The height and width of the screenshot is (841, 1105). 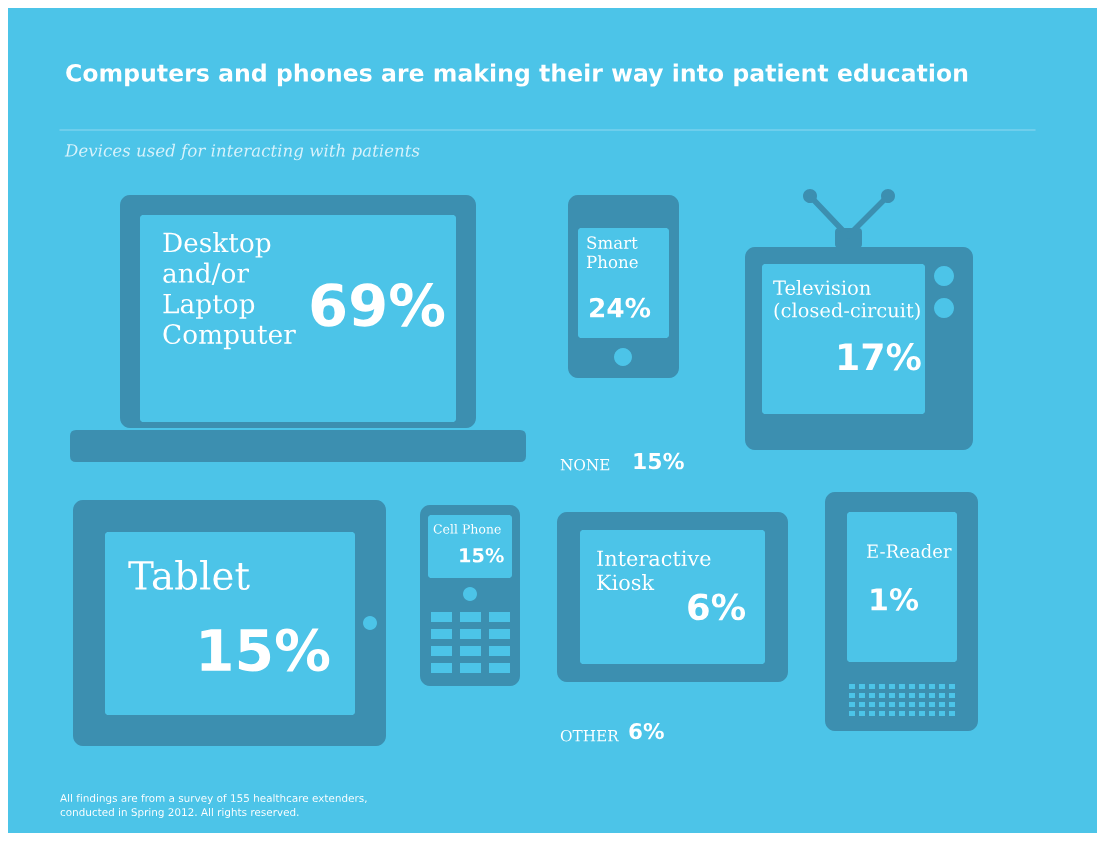 I want to click on category-label: Television (closed-circuit), so click(x=846, y=300).